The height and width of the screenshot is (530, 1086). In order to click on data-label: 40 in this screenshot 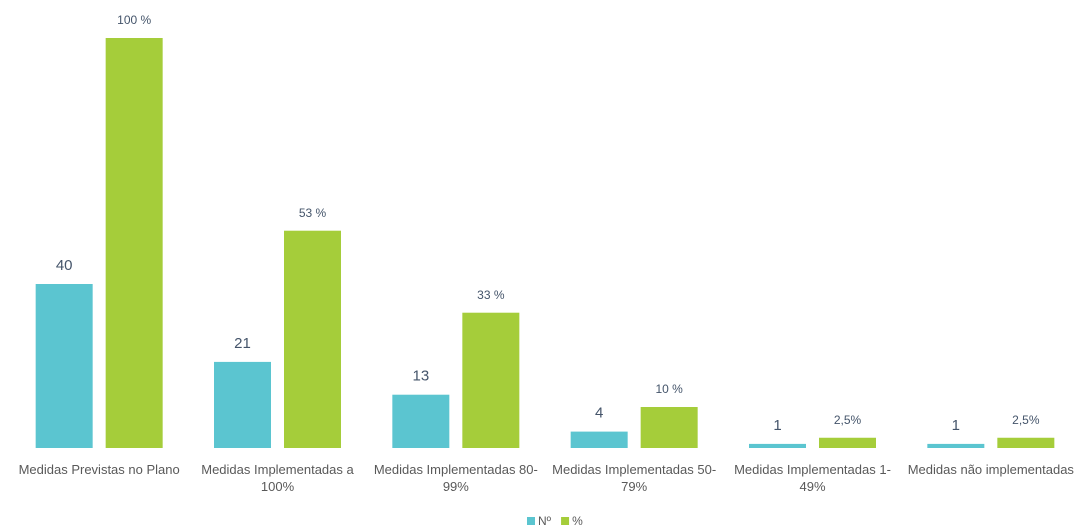, I will do `click(64, 265)`.